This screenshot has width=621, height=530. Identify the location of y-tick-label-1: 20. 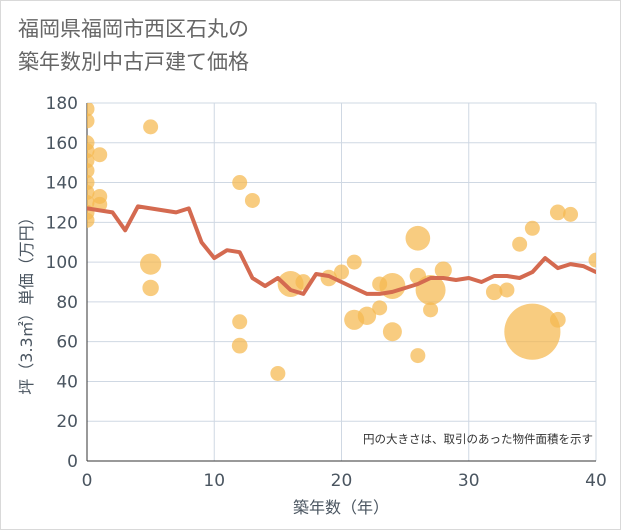
(67, 422).